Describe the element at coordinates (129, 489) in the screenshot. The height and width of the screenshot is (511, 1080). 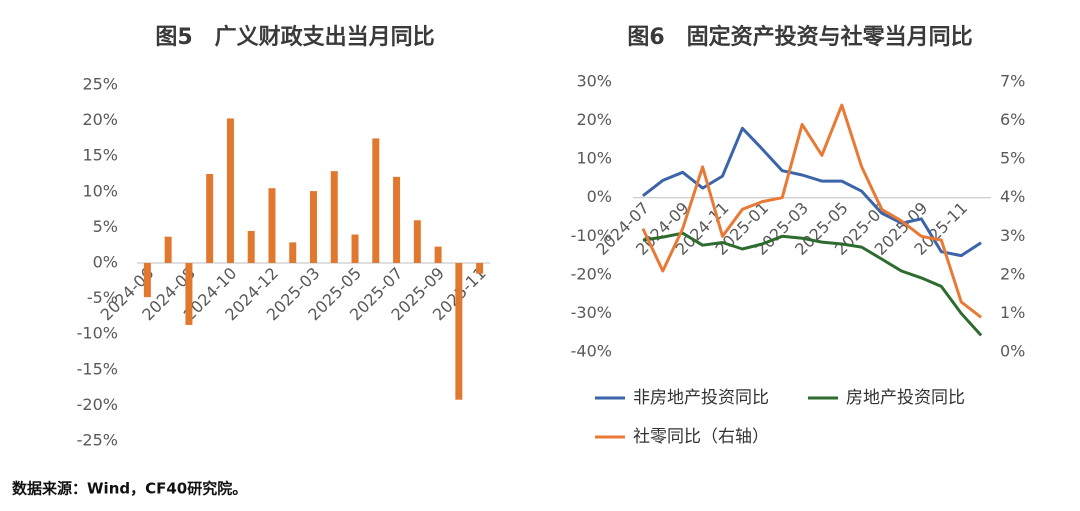
I see `source-note: 数据来源：Wind，CF40研究院。` at that location.